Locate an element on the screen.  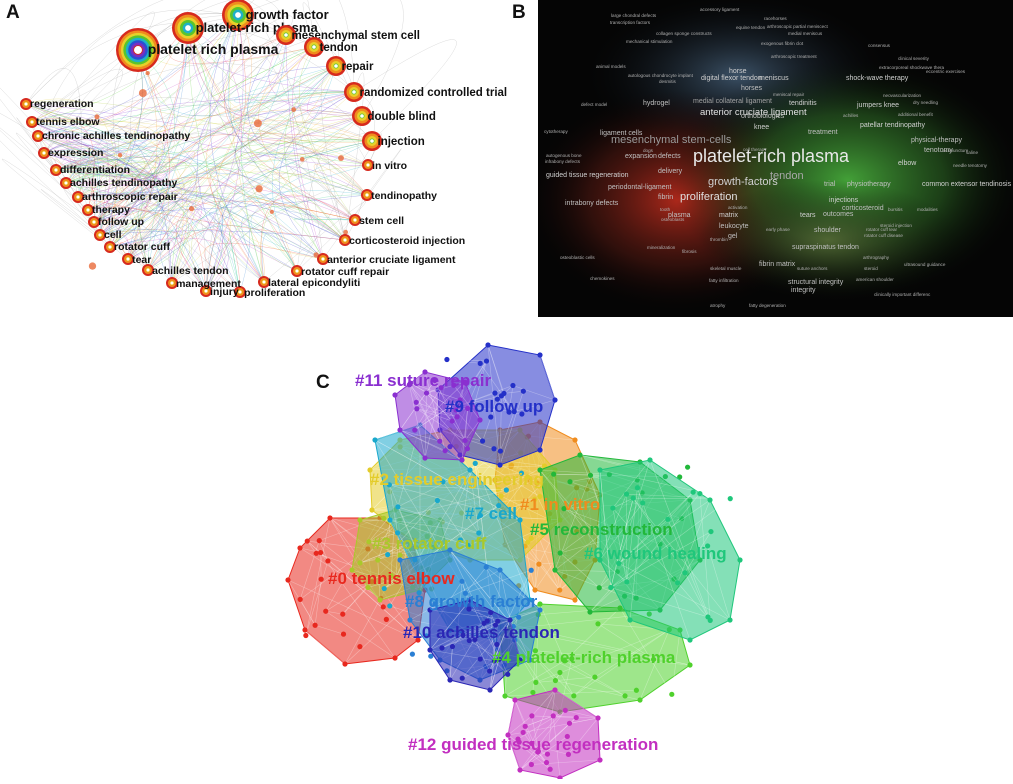
network-node-label: repair is located at coordinates (358, 67).